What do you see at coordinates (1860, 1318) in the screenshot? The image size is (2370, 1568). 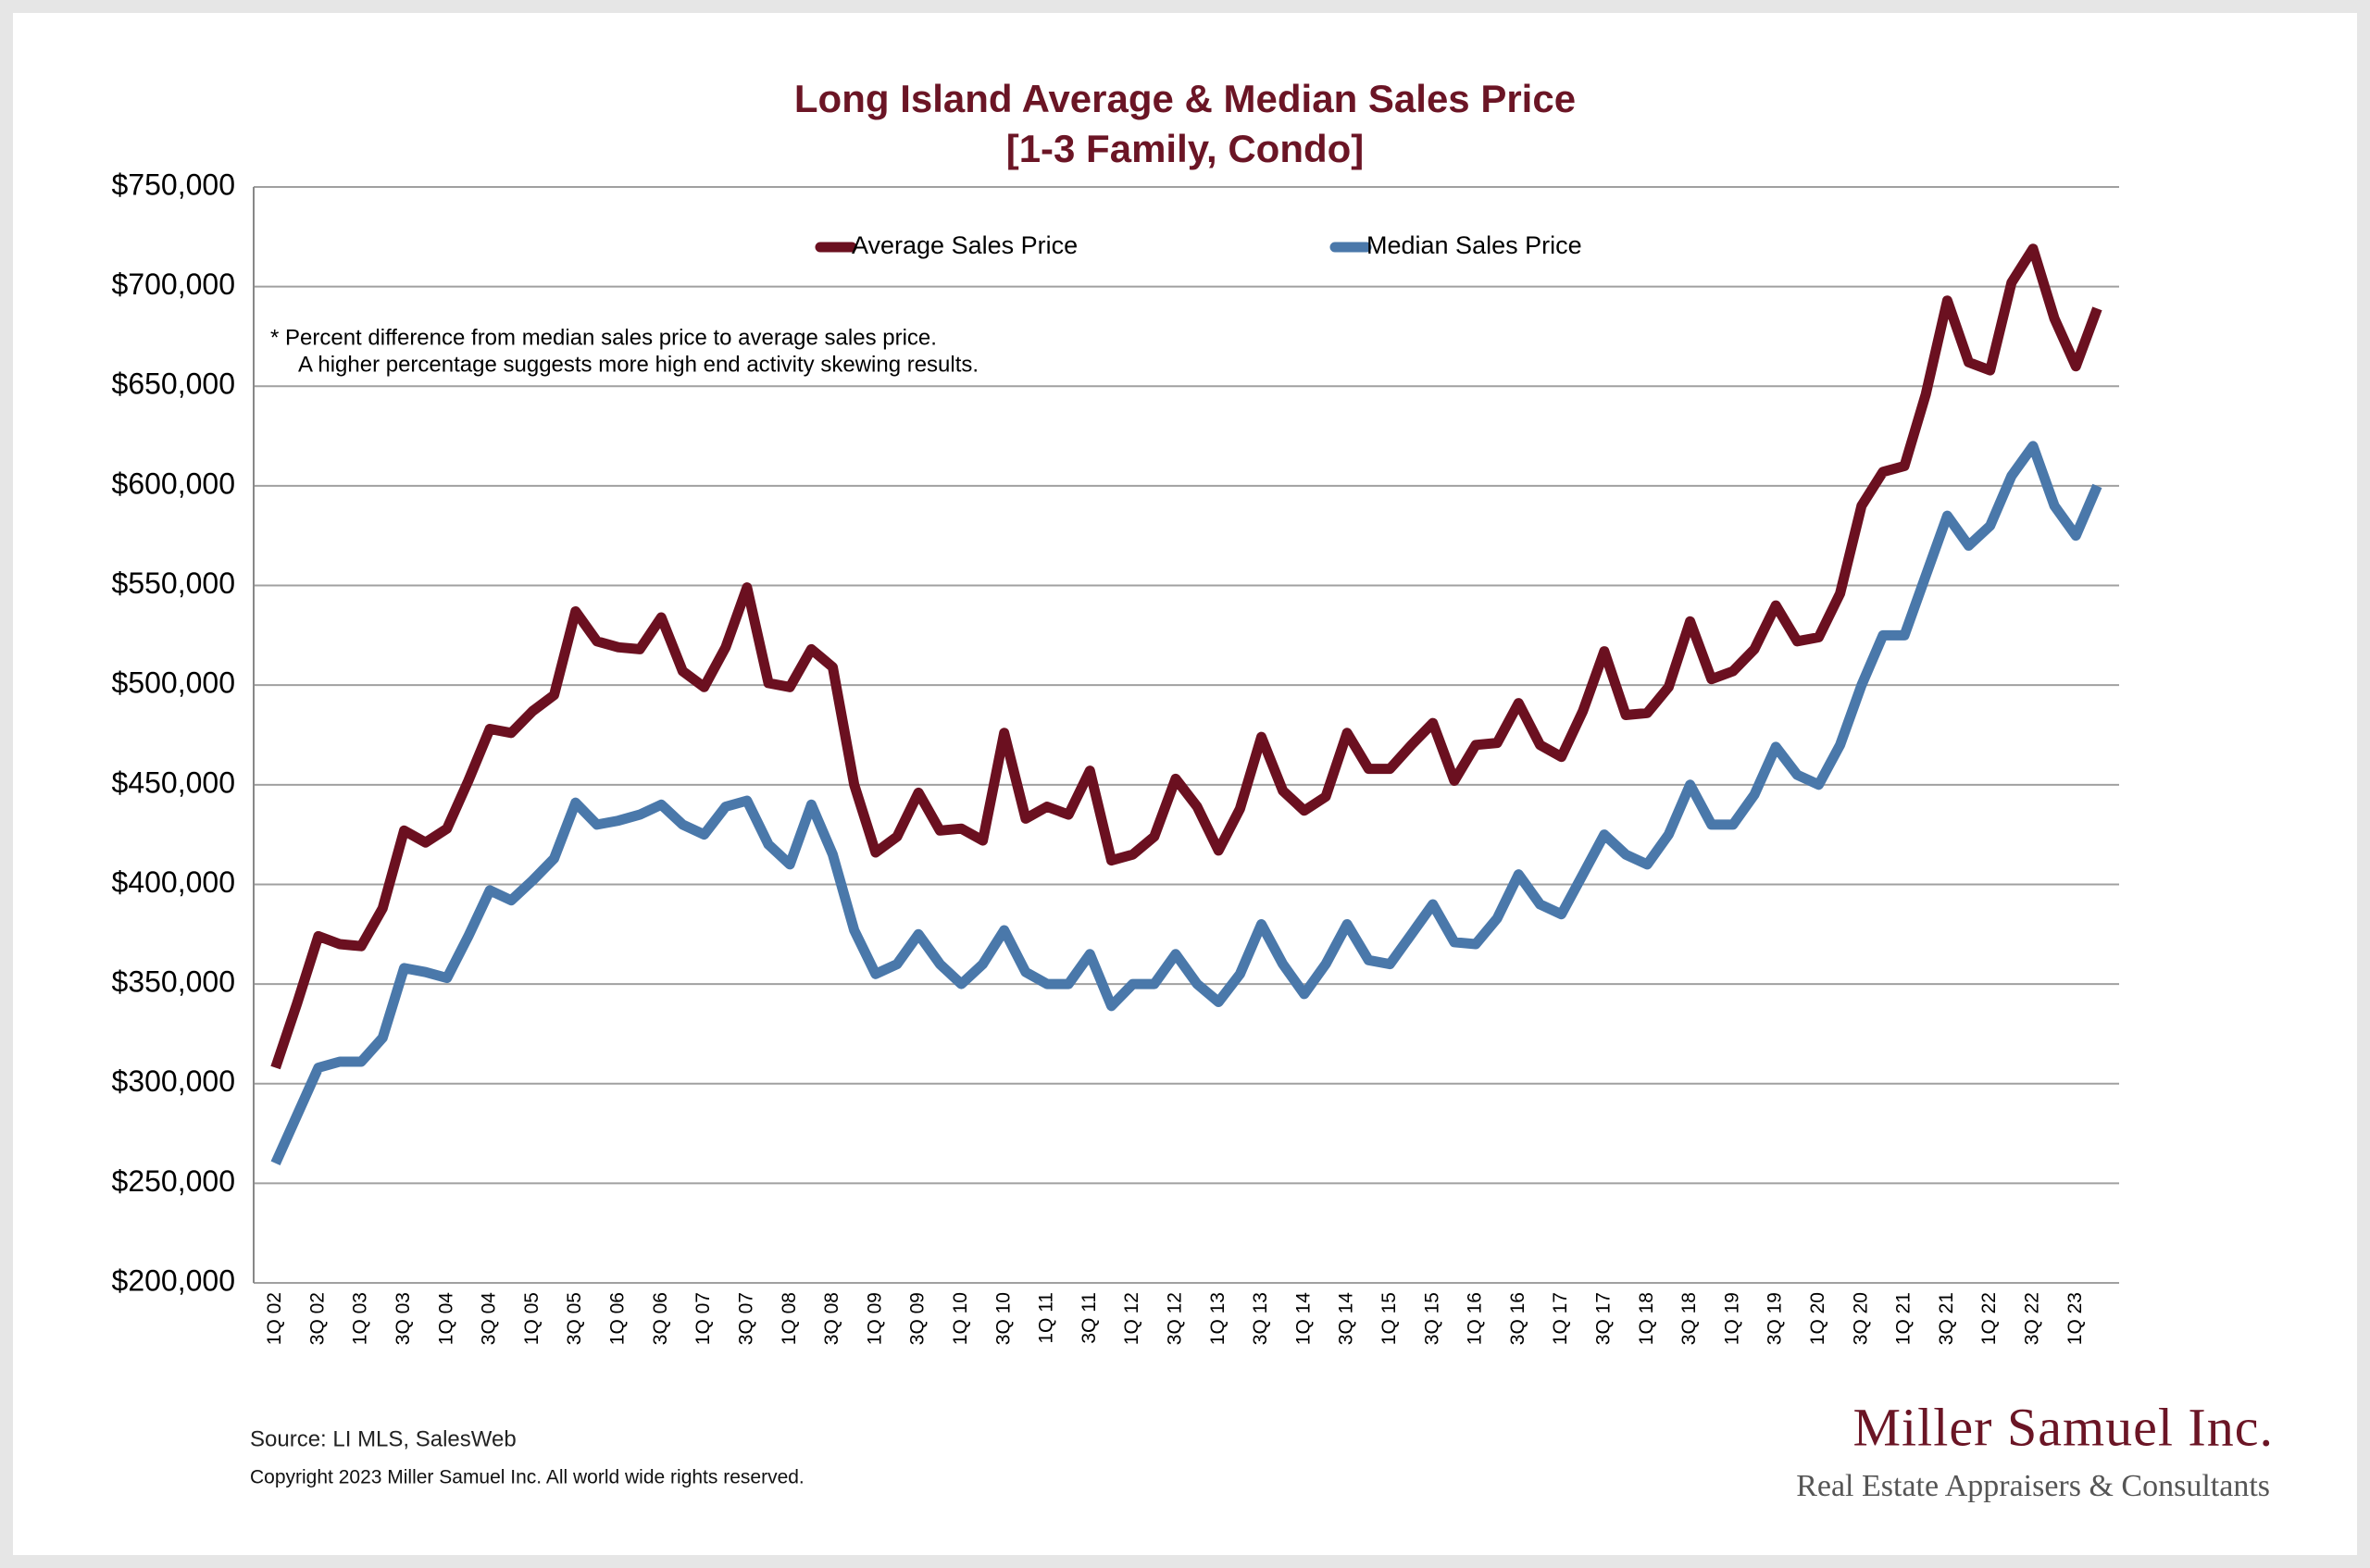 I see `x-tick-label: 3Q 20` at bounding box center [1860, 1318].